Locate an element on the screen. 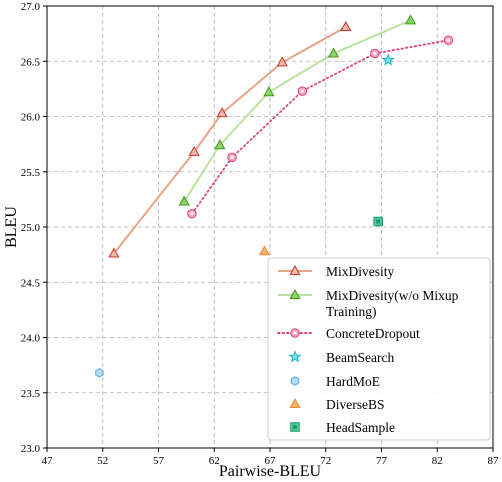  x-tick-label: 77 is located at coordinates (382, 461).